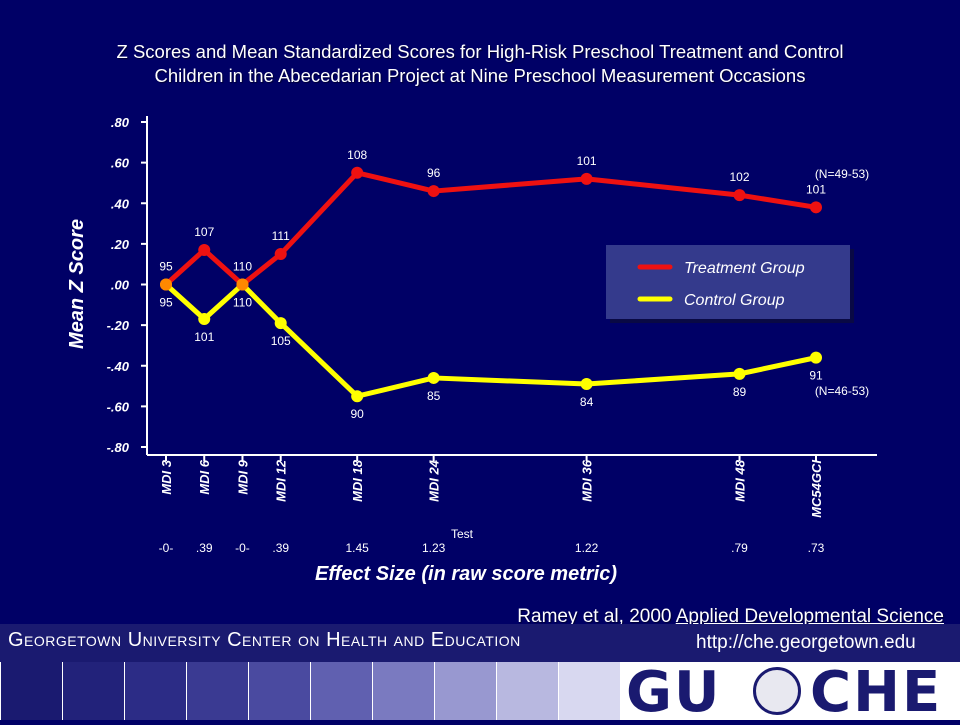 Image resolution: width=960 pixels, height=725 pixels. What do you see at coordinates (118, 325) in the screenshot?
I see `y-tick-label: -.20` at bounding box center [118, 325].